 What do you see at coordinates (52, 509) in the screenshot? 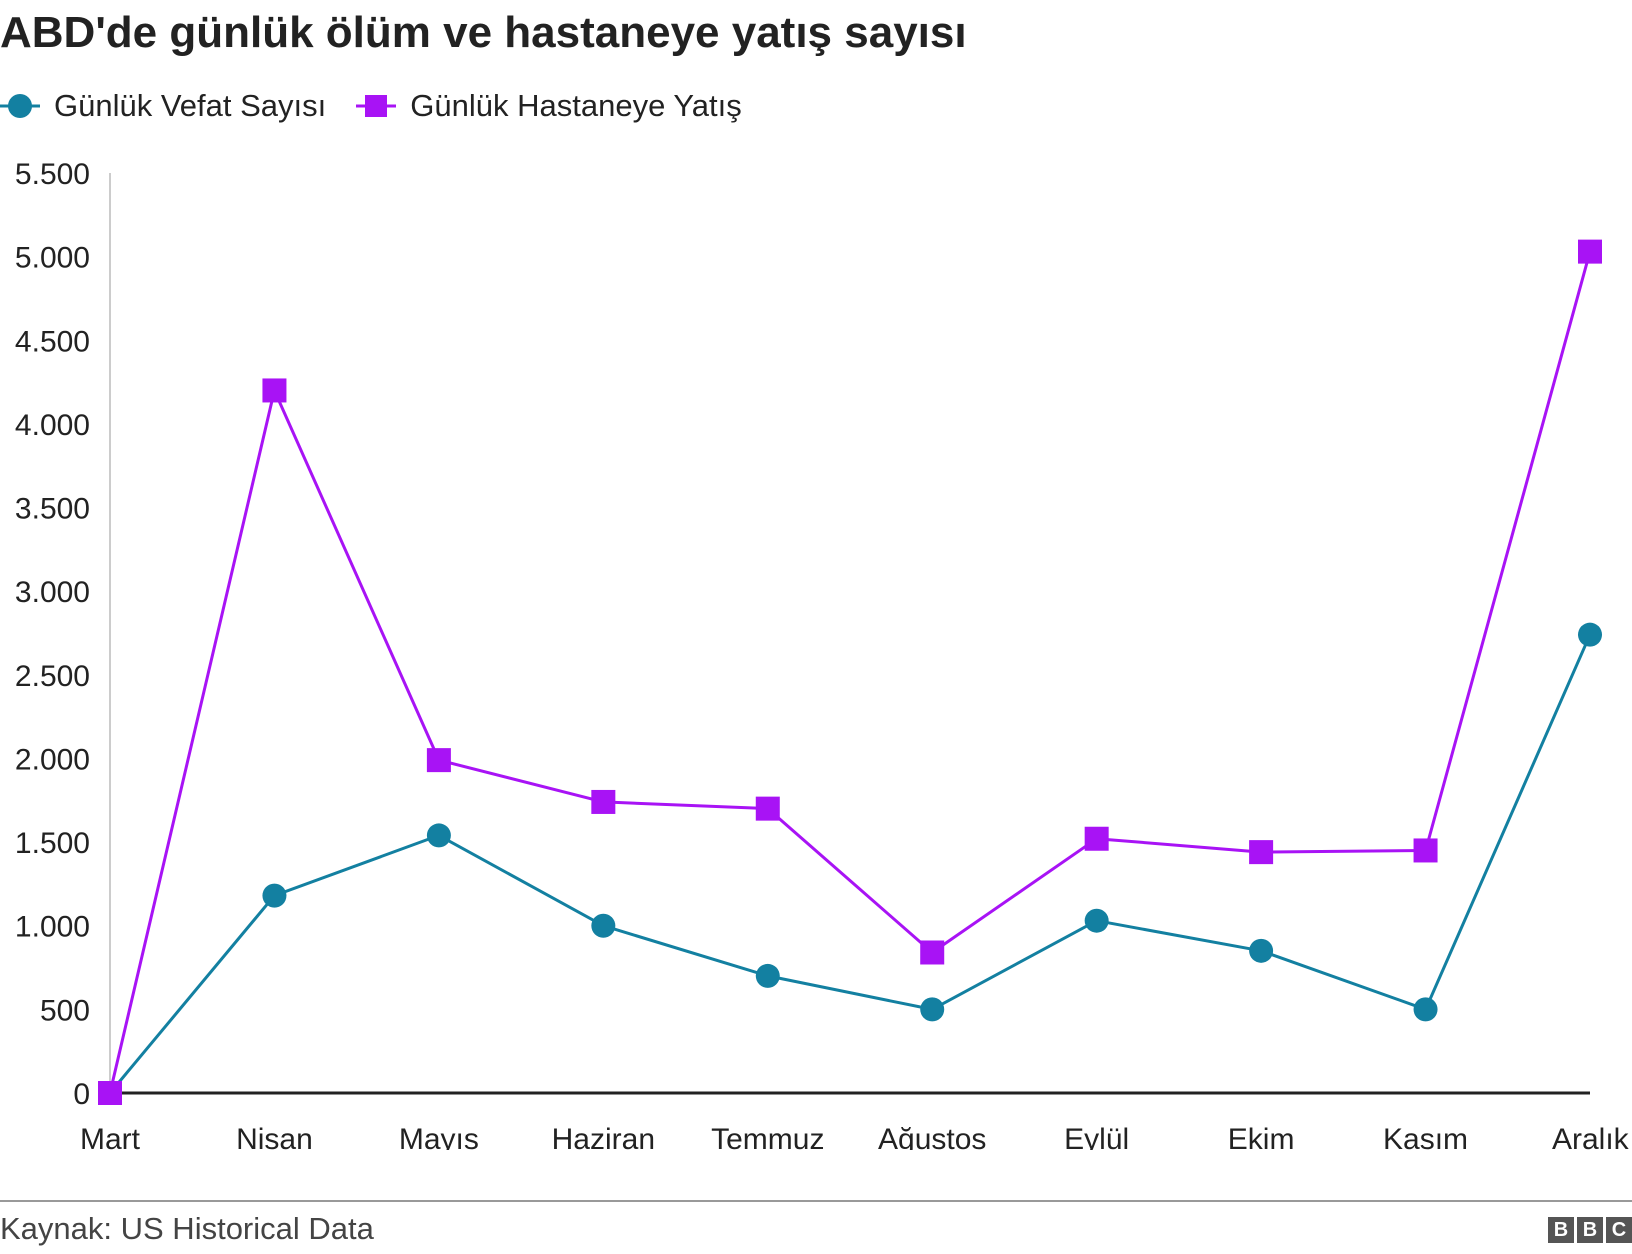
I see `y-tick-label: 3.500` at bounding box center [52, 509].